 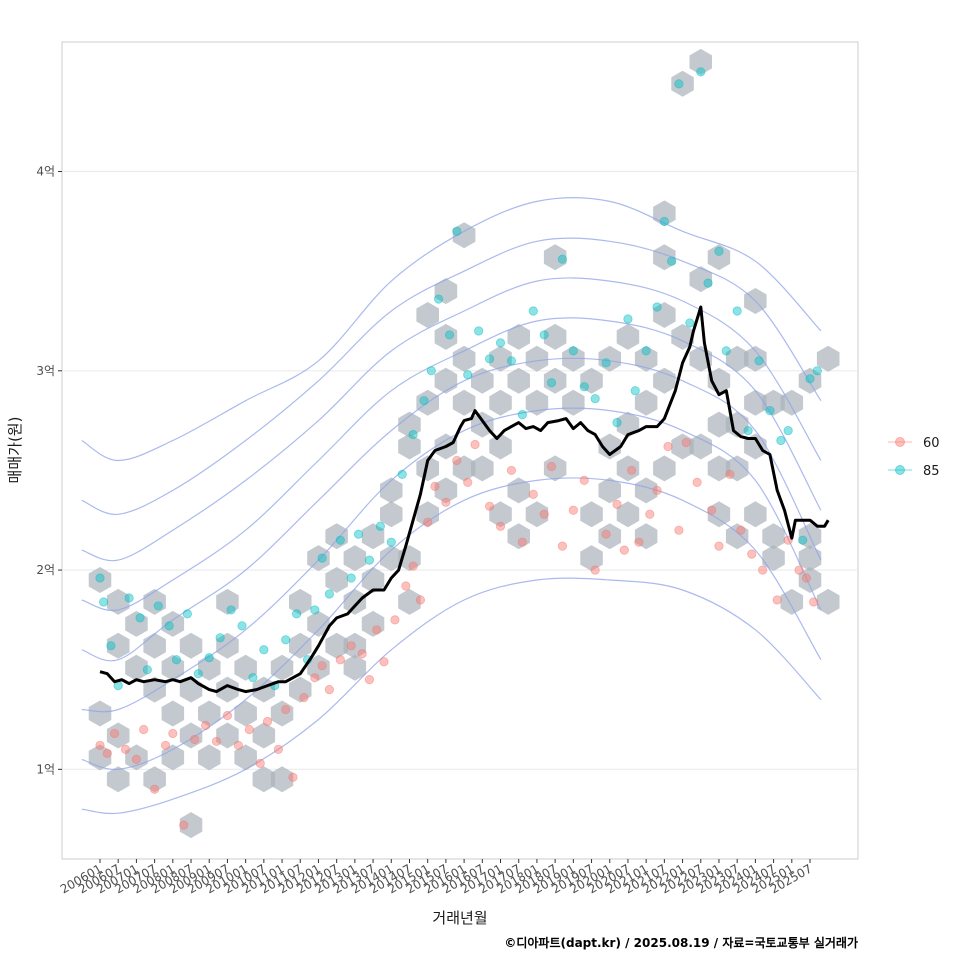 I want to click on x-axis-title: 거래년월, so click(x=459, y=918).